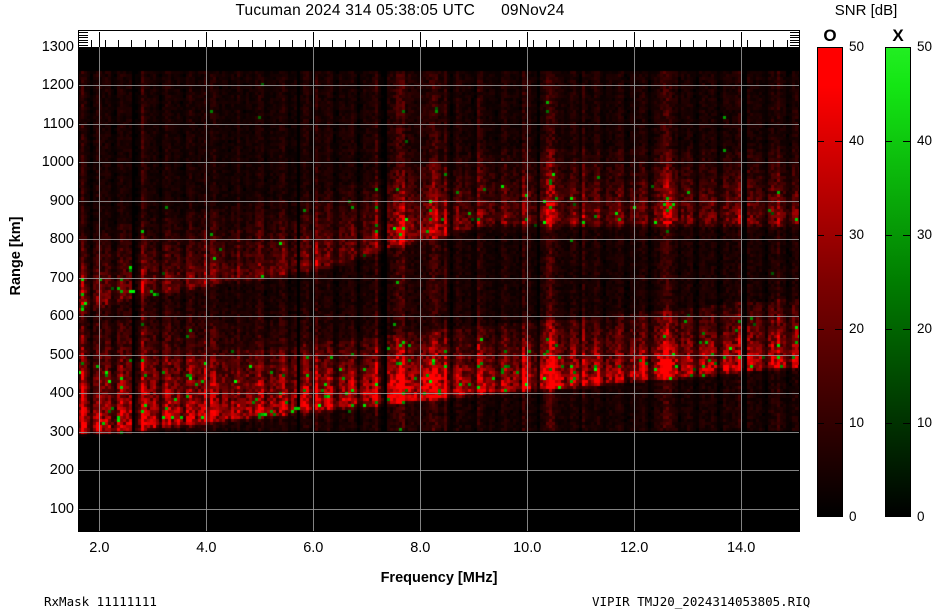  I want to click on y-tick-500: 500, so click(61, 354).